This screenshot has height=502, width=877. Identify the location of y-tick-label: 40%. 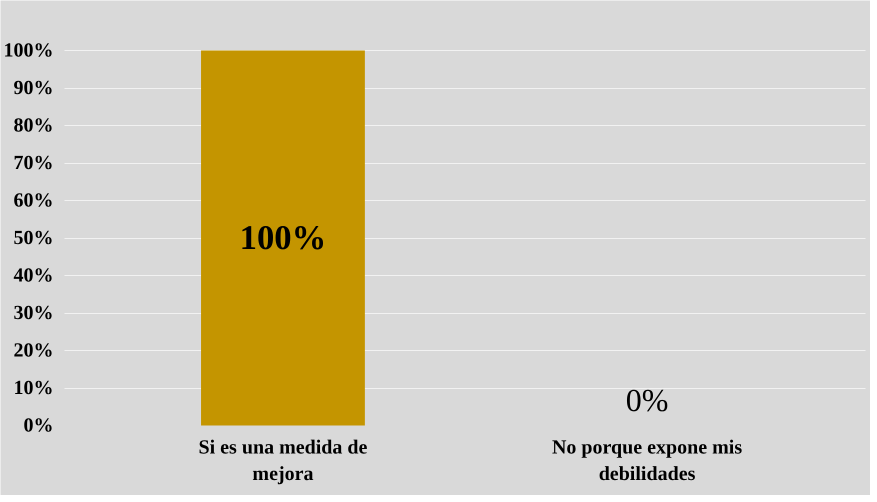
(34, 275).